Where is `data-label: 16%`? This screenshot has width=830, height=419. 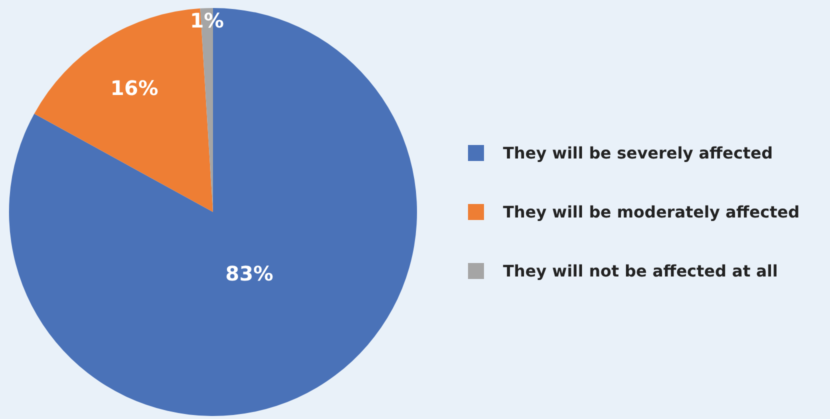
data-label: 16% is located at coordinates (134, 88).